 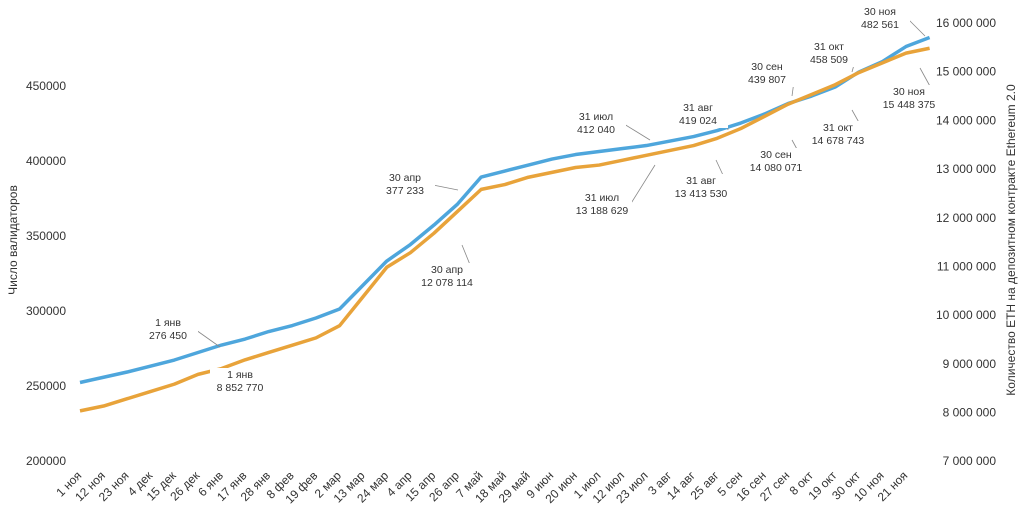 What do you see at coordinates (966, 218) in the screenshot?
I see `y2-tick-label: 12 000 000` at bounding box center [966, 218].